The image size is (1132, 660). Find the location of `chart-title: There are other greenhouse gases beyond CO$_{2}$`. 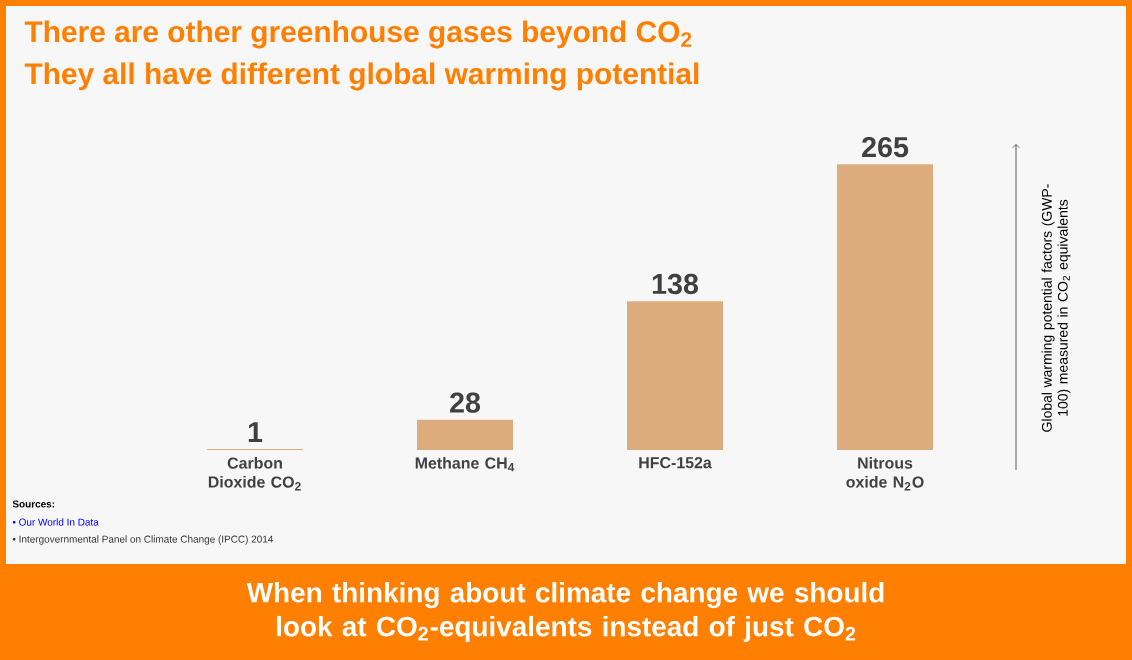

chart-title: There are other greenhouse gases beyond CO$_{2}$ is located at coordinates (358, 34).